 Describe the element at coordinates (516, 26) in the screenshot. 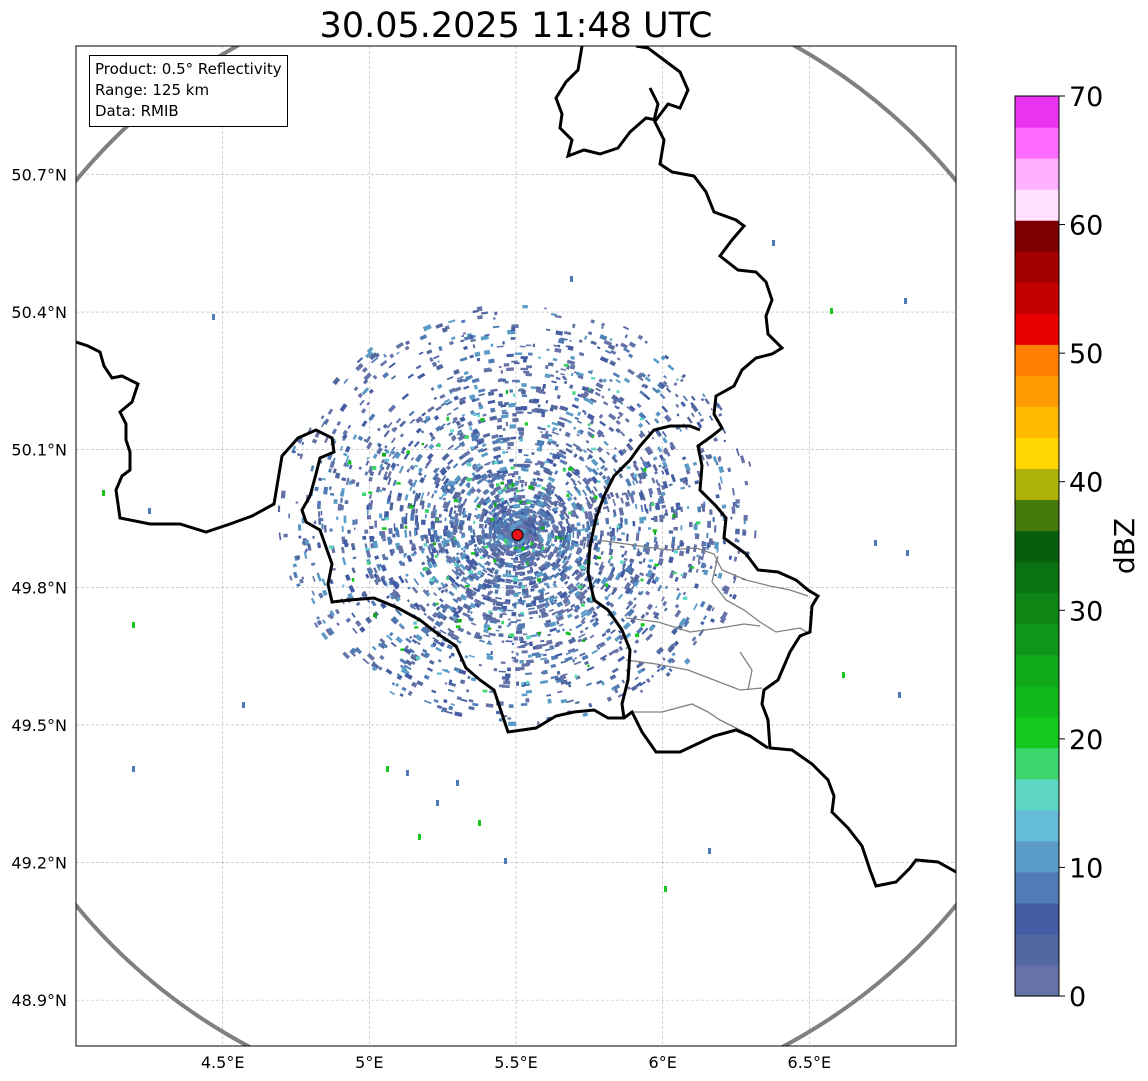

I see `map-title: 30.05.2025 11:48 UTC` at that location.